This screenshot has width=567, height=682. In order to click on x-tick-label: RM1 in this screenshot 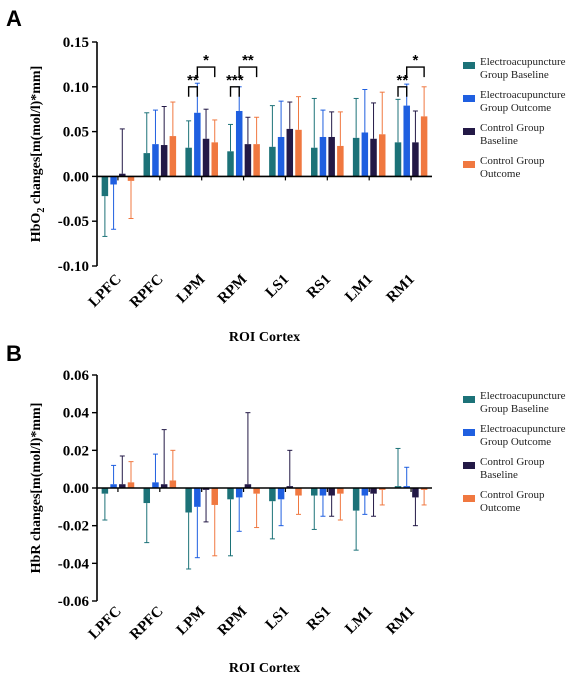, I will do `click(401, 621)`.